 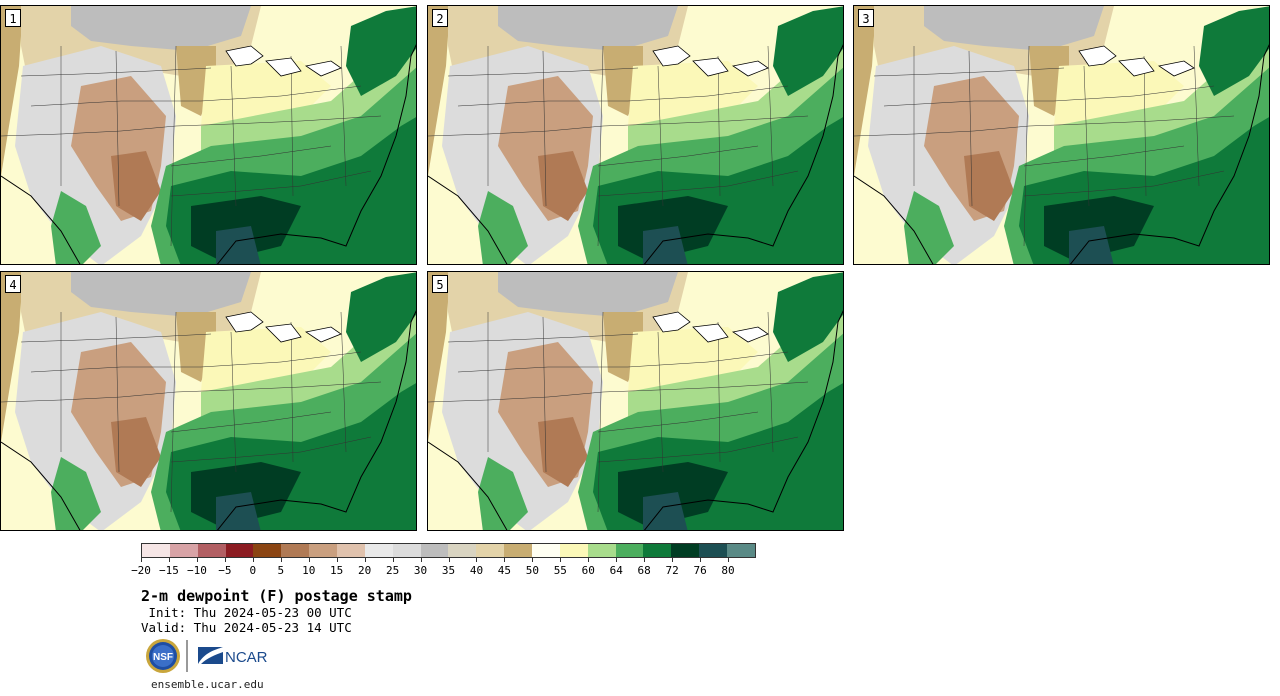 I want to click on colorbar-tick-label: 76, so click(x=700, y=570).